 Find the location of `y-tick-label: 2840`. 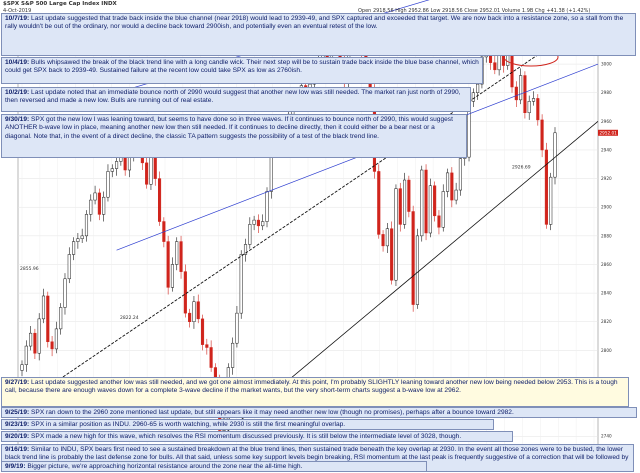

y-tick-label: 2840 is located at coordinates (606, 293).